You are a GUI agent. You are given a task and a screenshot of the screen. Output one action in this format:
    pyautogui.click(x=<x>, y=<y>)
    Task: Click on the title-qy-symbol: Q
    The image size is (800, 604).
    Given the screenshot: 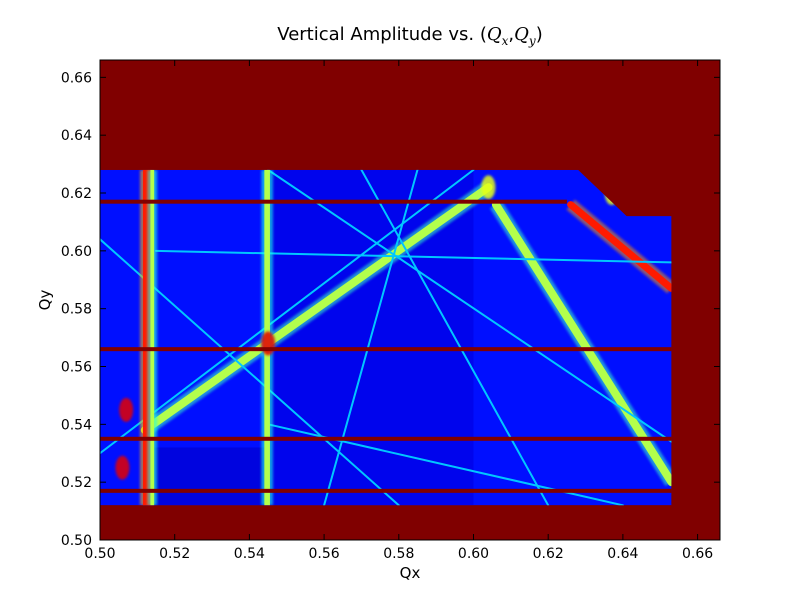 What is the action you would take?
    pyautogui.click(x=521, y=34)
    